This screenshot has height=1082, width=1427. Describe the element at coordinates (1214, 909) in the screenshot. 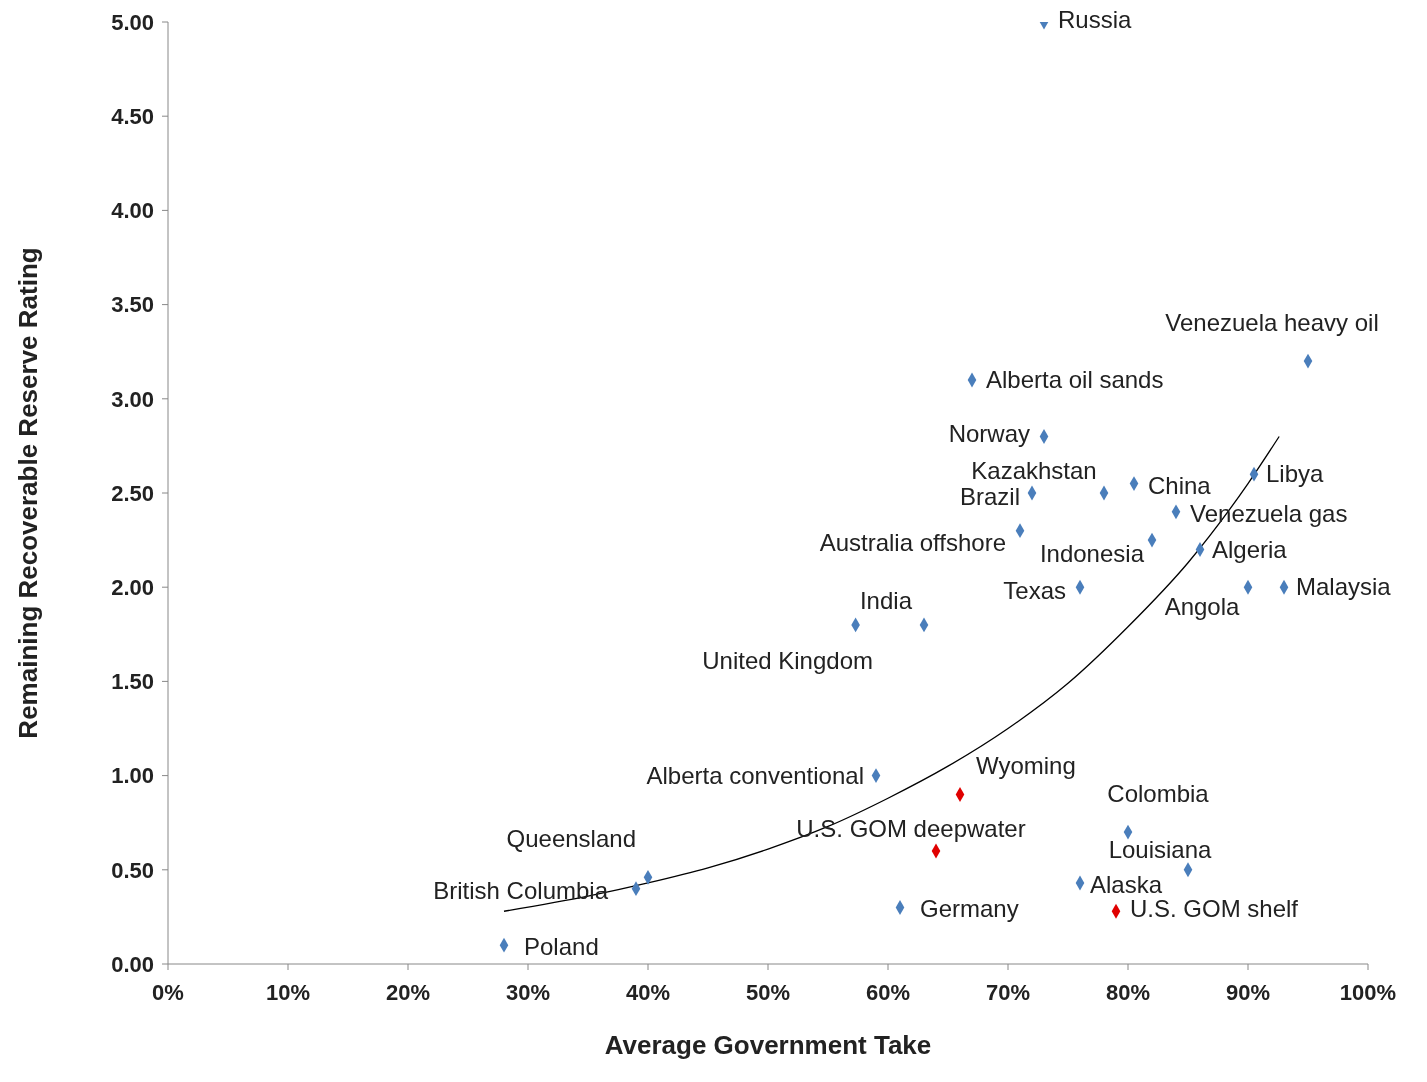

I see `annotation: U.S. GOM shelf` at that location.